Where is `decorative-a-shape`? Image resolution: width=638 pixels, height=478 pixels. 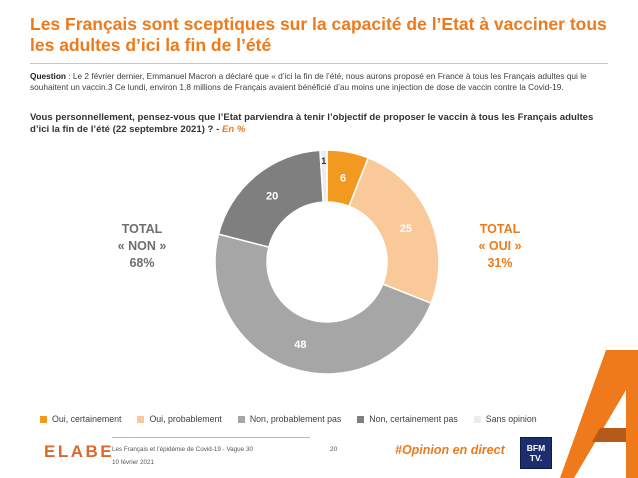 decorative-a-shape is located at coordinates (599, 414).